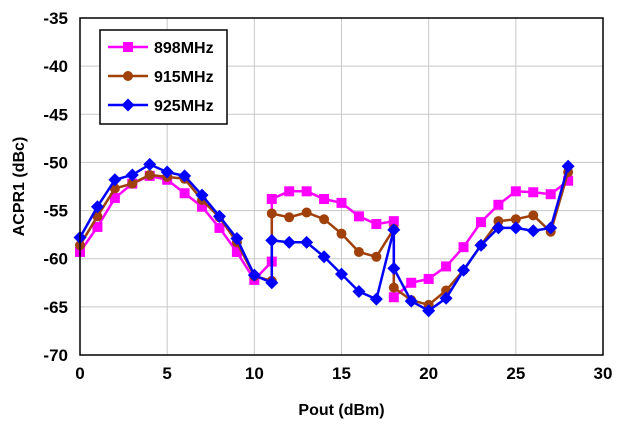  I want to click on y-tick-label: -55, so click(55, 211).